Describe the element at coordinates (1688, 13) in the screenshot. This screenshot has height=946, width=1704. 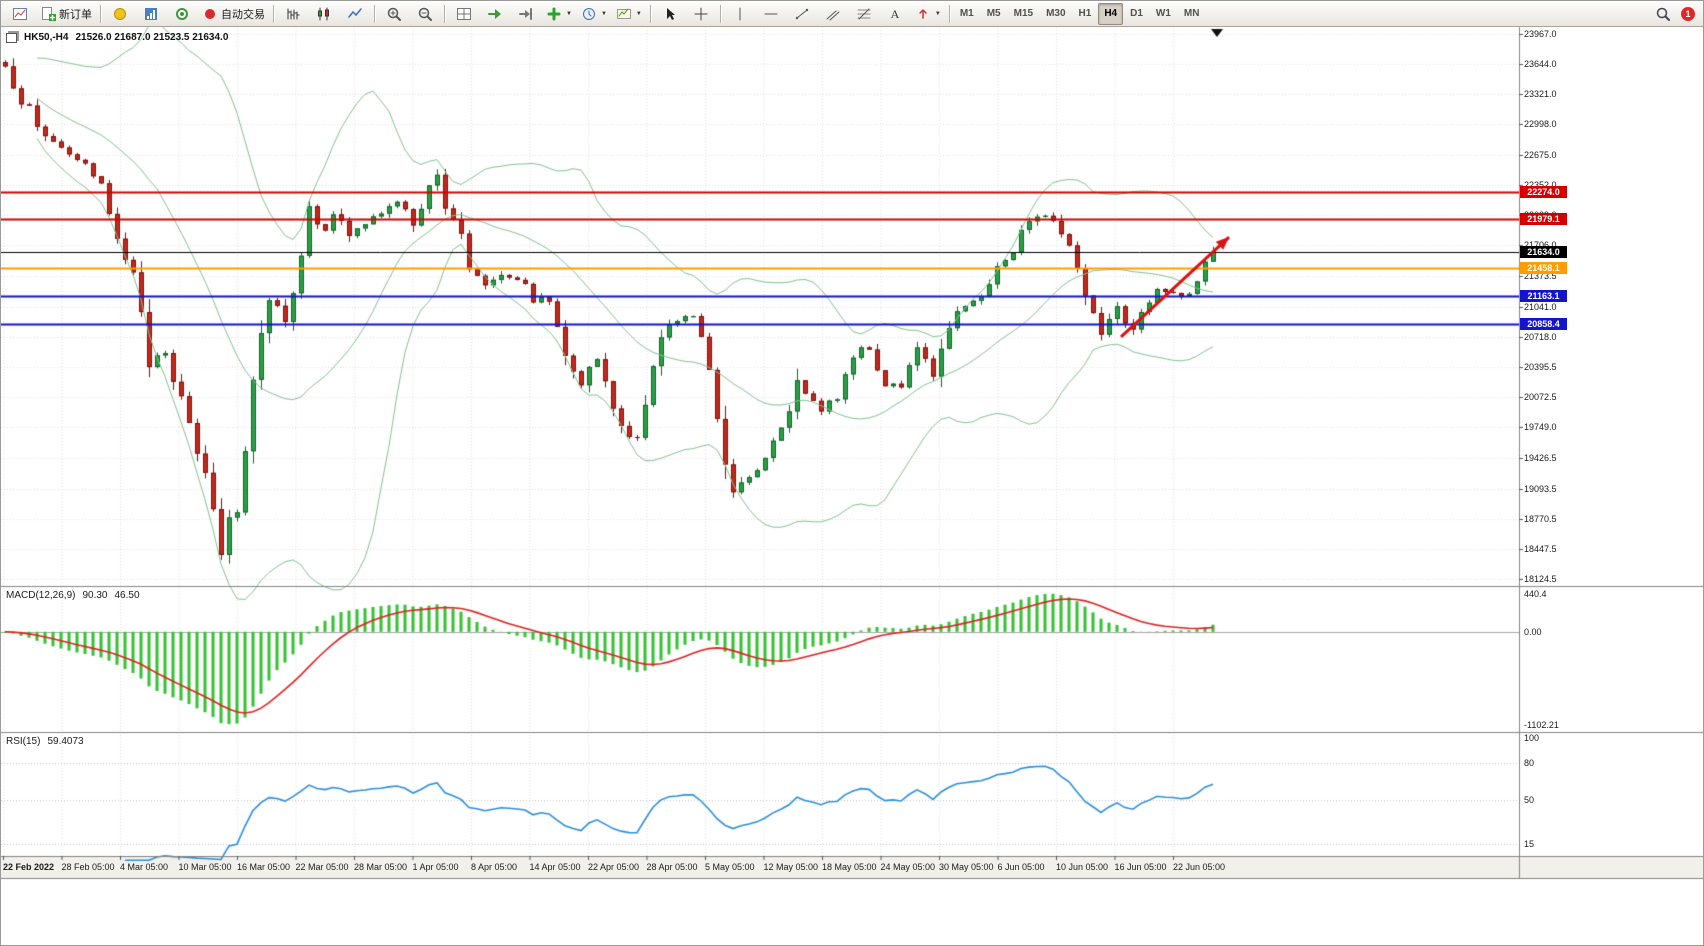
I see `notification-badge: 1` at that location.